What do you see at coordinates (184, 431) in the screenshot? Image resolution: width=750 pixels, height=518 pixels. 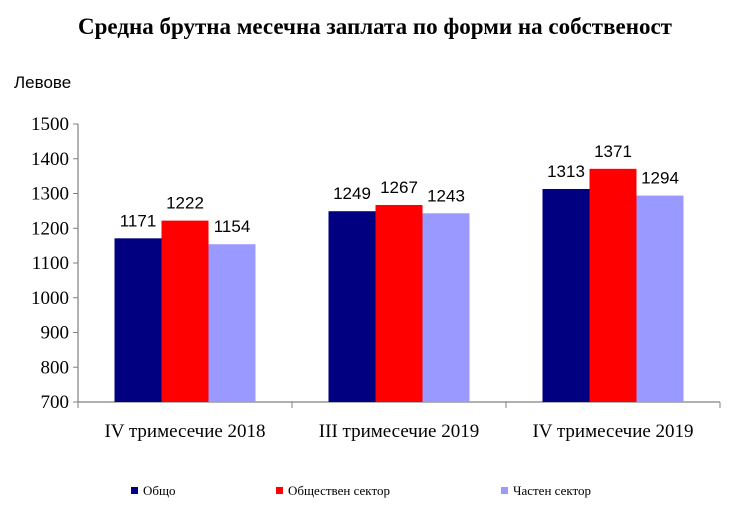 I see `x-tick-label: IV тримесечие 2018` at bounding box center [184, 431].